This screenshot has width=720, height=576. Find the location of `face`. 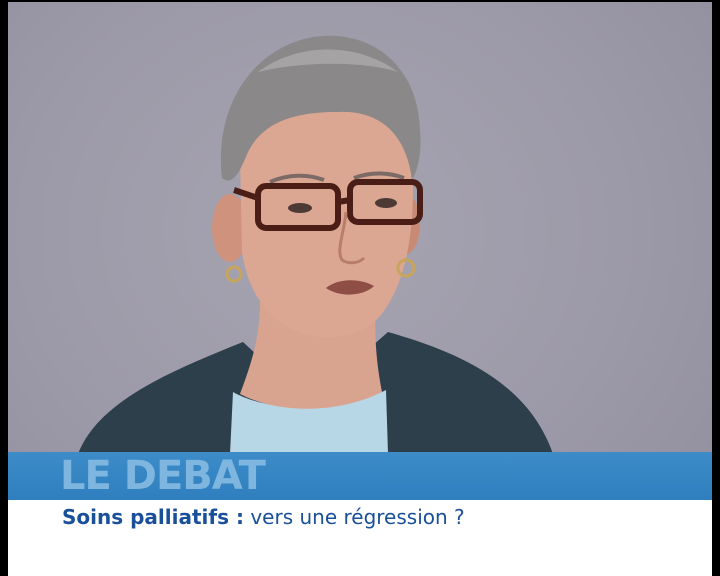

face is located at coordinates (326, 216).